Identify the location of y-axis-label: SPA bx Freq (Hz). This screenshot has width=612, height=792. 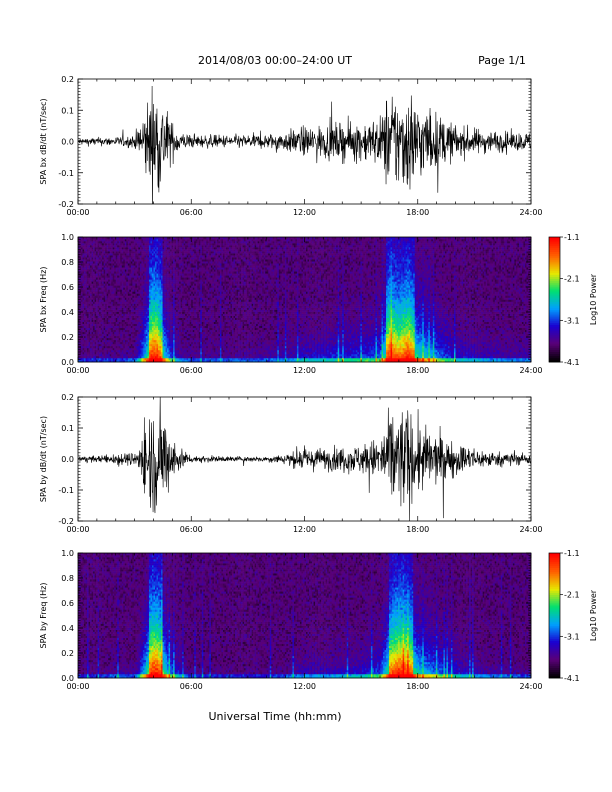
(43, 300).